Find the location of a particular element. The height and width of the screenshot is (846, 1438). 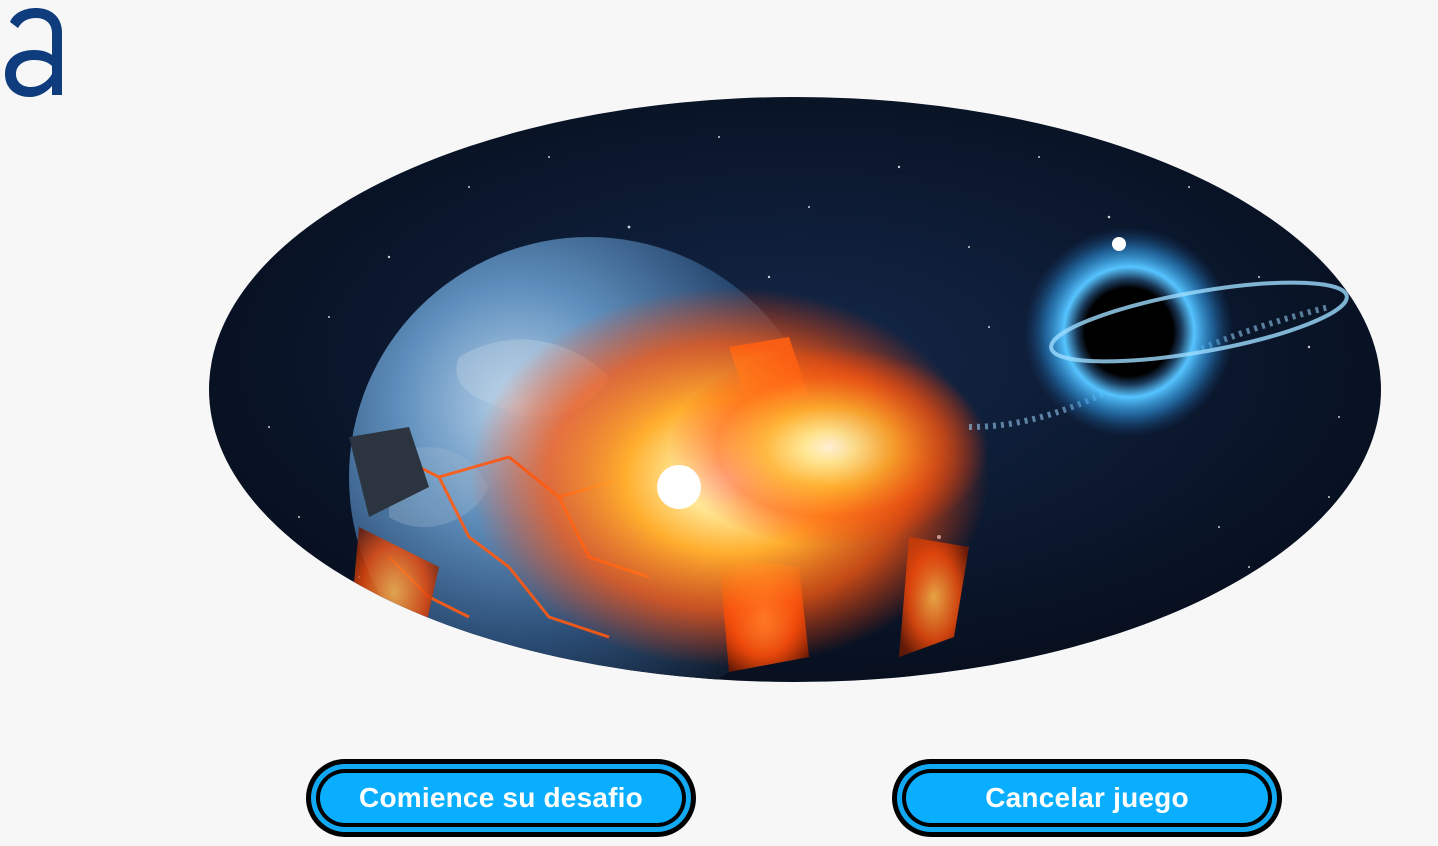

start-button-label: Comience su desafio is located at coordinates (501, 798).